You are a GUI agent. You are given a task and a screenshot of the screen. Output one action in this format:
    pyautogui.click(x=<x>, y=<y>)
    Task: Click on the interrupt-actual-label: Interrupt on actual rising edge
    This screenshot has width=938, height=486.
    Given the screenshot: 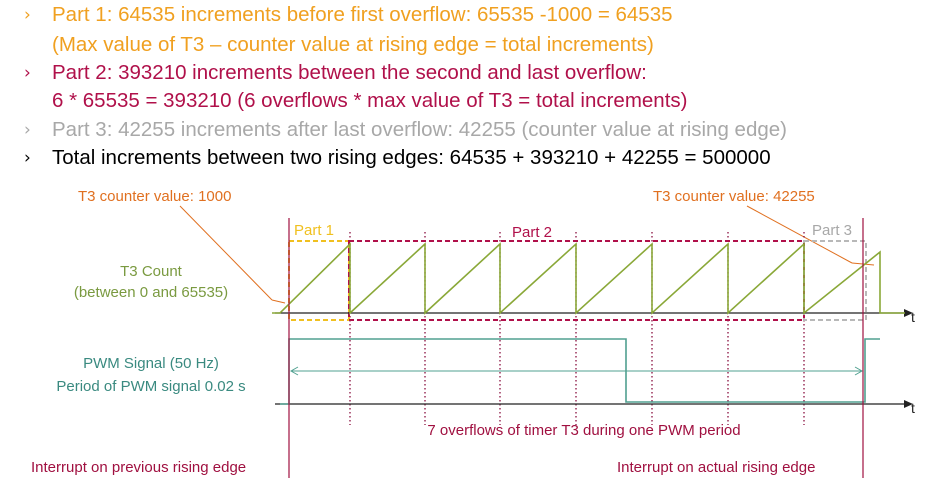 What is the action you would take?
    pyautogui.click(x=716, y=467)
    